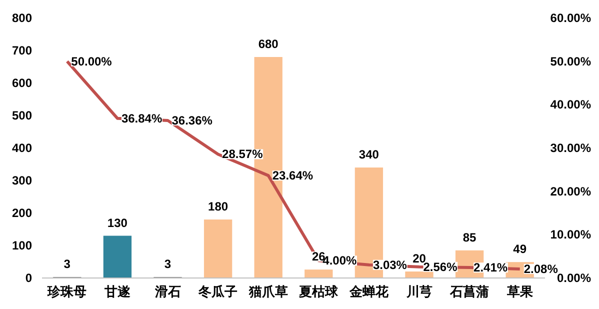 This screenshot has height=309, width=599. What do you see at coordinates (541, 269) in the screenshot?
I see `data-label: 2.08%` at bounding box center [541, 269].